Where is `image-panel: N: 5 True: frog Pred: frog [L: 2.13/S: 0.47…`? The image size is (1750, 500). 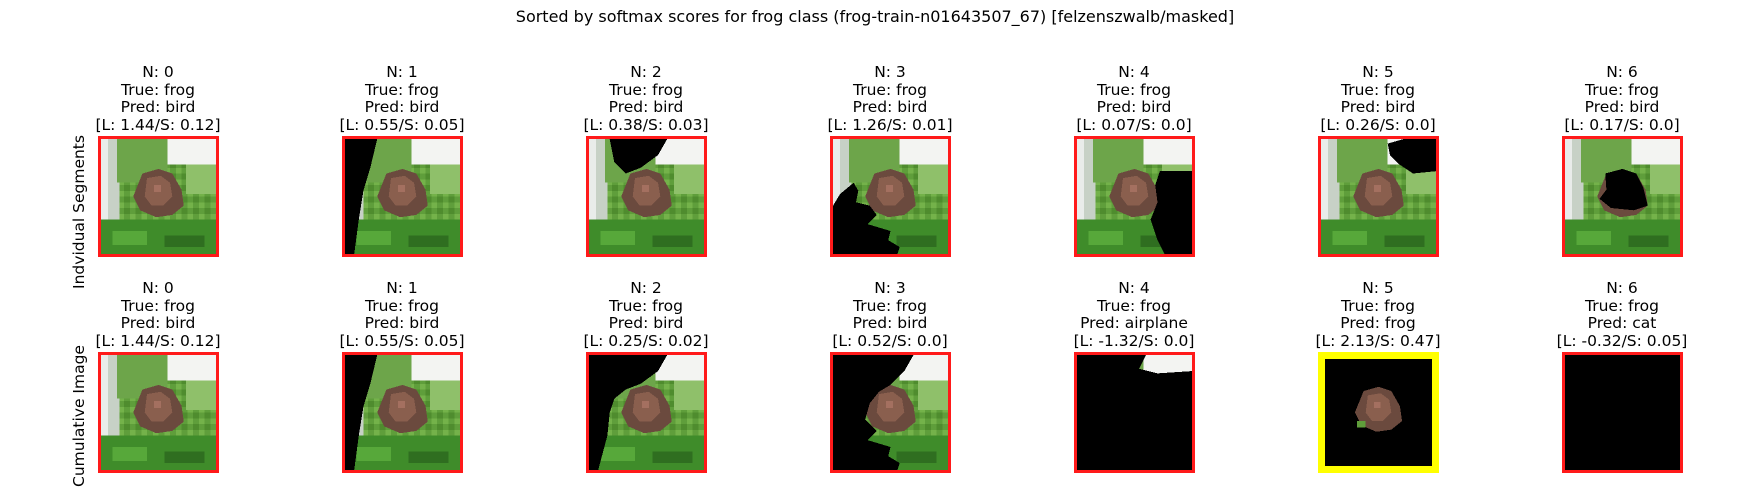 image-panel: N: 5 True: frog Pred: frog [L: 2.13/S: 0.47… is located at coordinates (1378, 376).